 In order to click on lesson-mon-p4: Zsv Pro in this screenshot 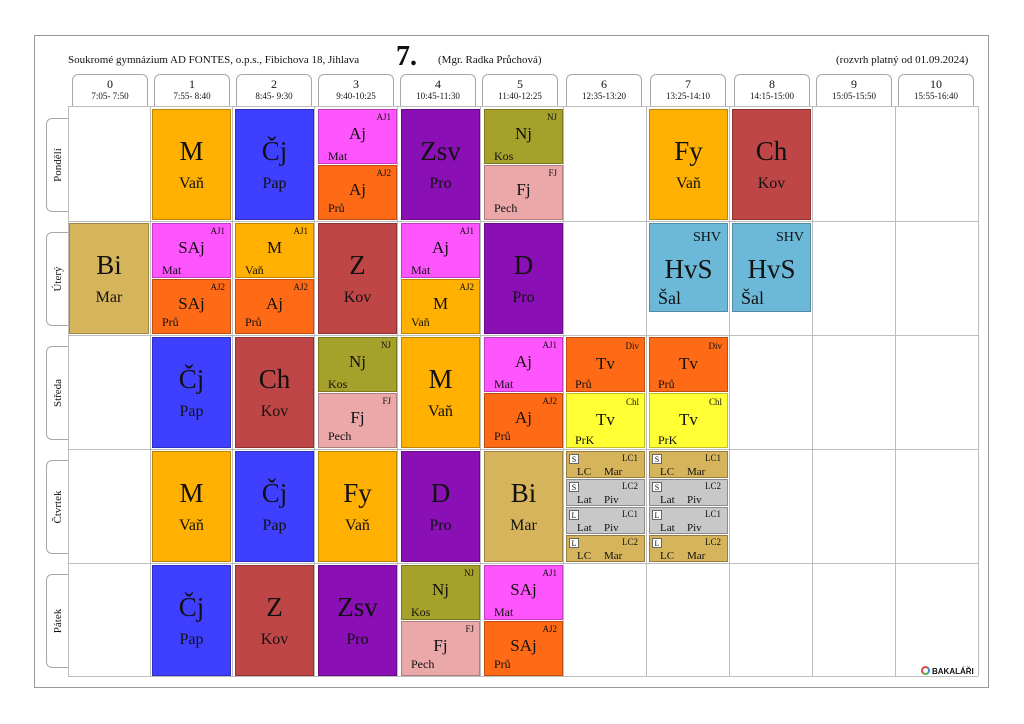, I will do `click(440, 164)`.